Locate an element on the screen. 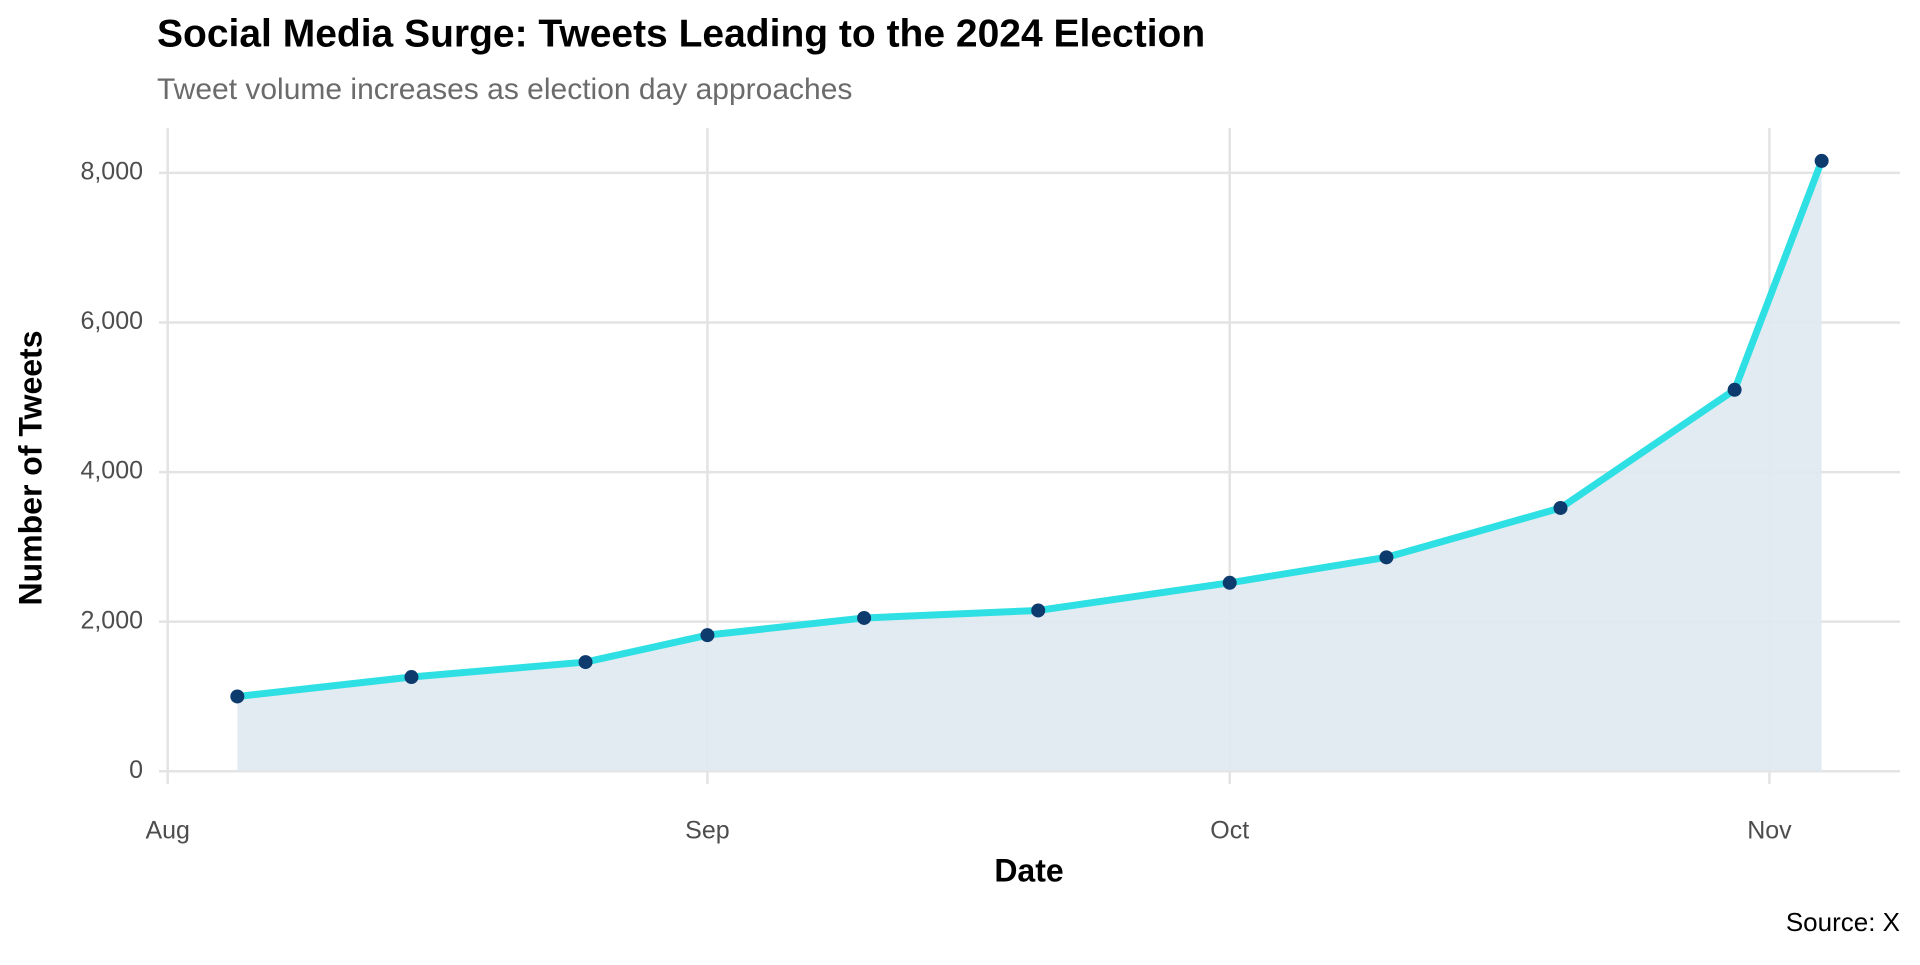  y-tick-label: 6,000 is located at coordinates (111, 321).